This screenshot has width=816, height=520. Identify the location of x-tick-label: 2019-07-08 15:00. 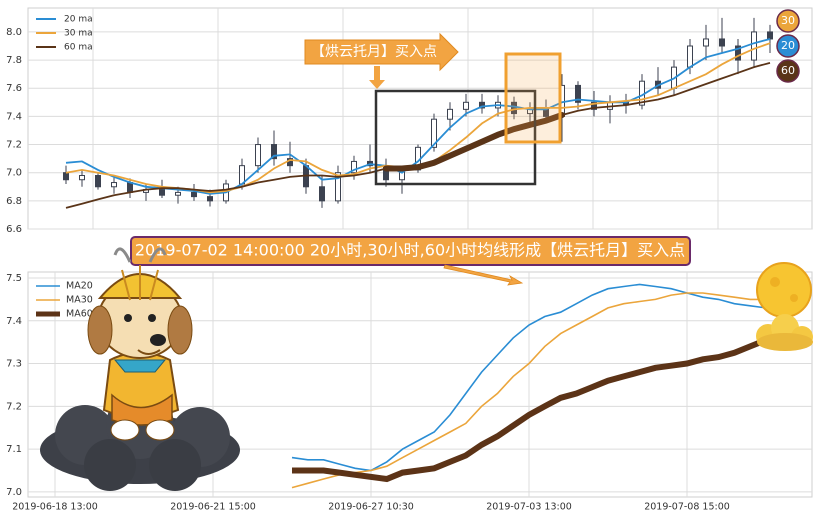
(687, 507).